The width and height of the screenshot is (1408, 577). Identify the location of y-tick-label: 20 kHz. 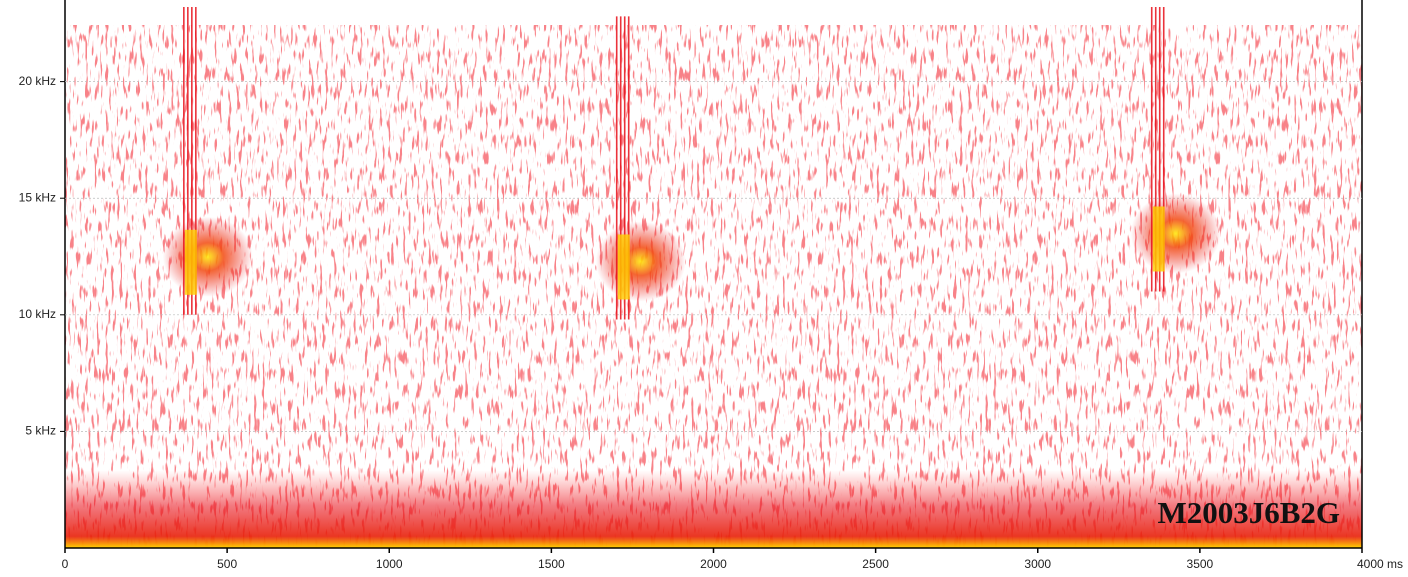
(37, 81).